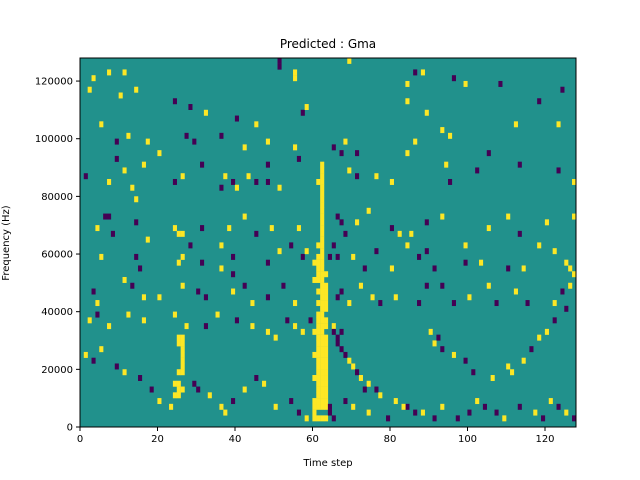  Describe the element at coordinates (6, 243) in the screenshot. I see `y-axis-label: Frequency (Hz)` at that location.